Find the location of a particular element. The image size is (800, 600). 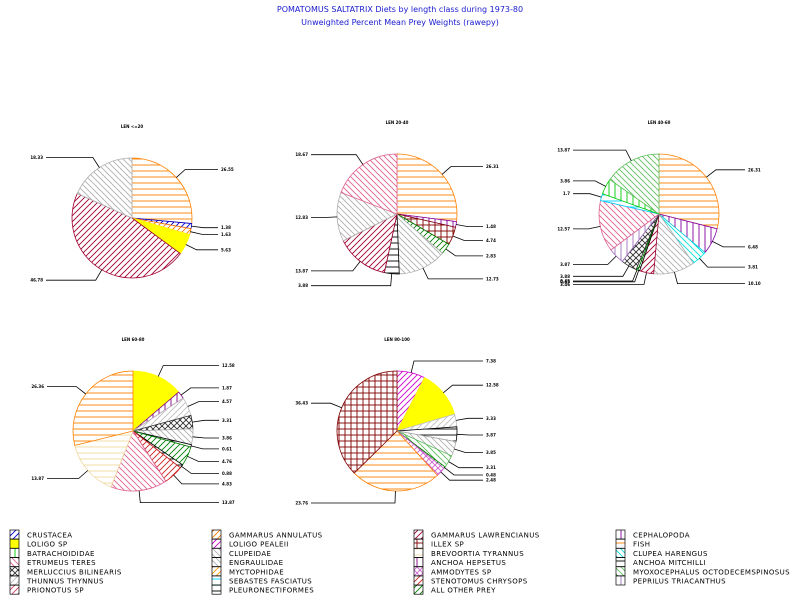

slice-value-label: 10.10 is located at coordinates (754, 283).